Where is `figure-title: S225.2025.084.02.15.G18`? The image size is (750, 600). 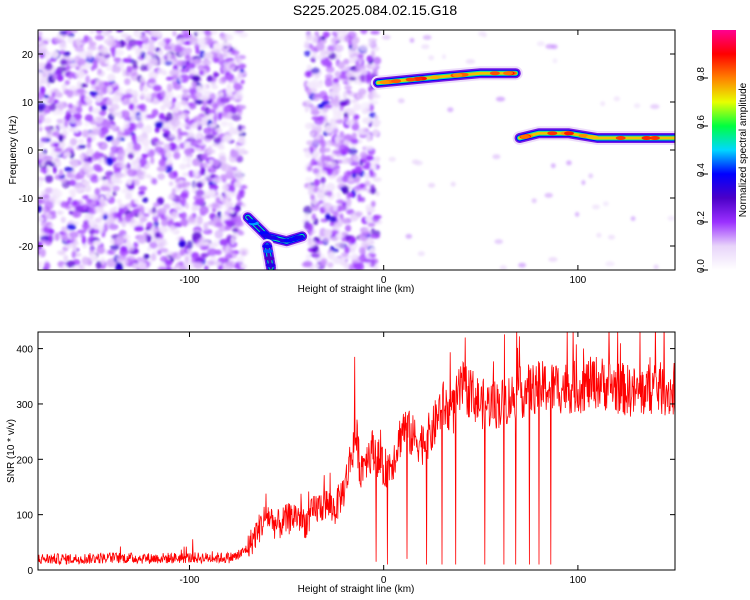 figure-title: S225.2025.084.02.15.G18 is located at coordinates (375, 10).